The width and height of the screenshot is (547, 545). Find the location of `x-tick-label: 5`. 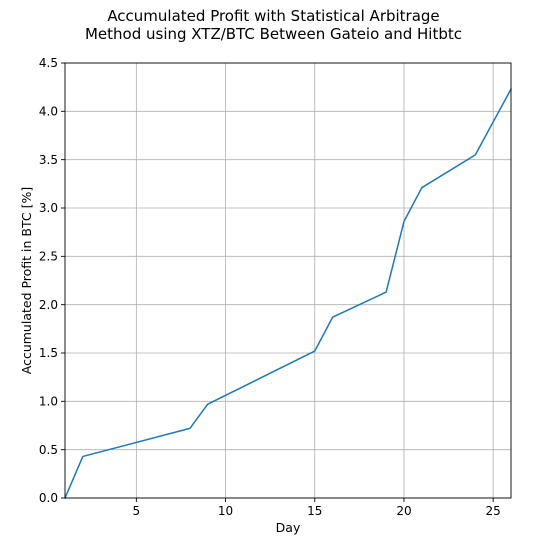

x-tick-label: 5 is located at coordinates (137, 511).